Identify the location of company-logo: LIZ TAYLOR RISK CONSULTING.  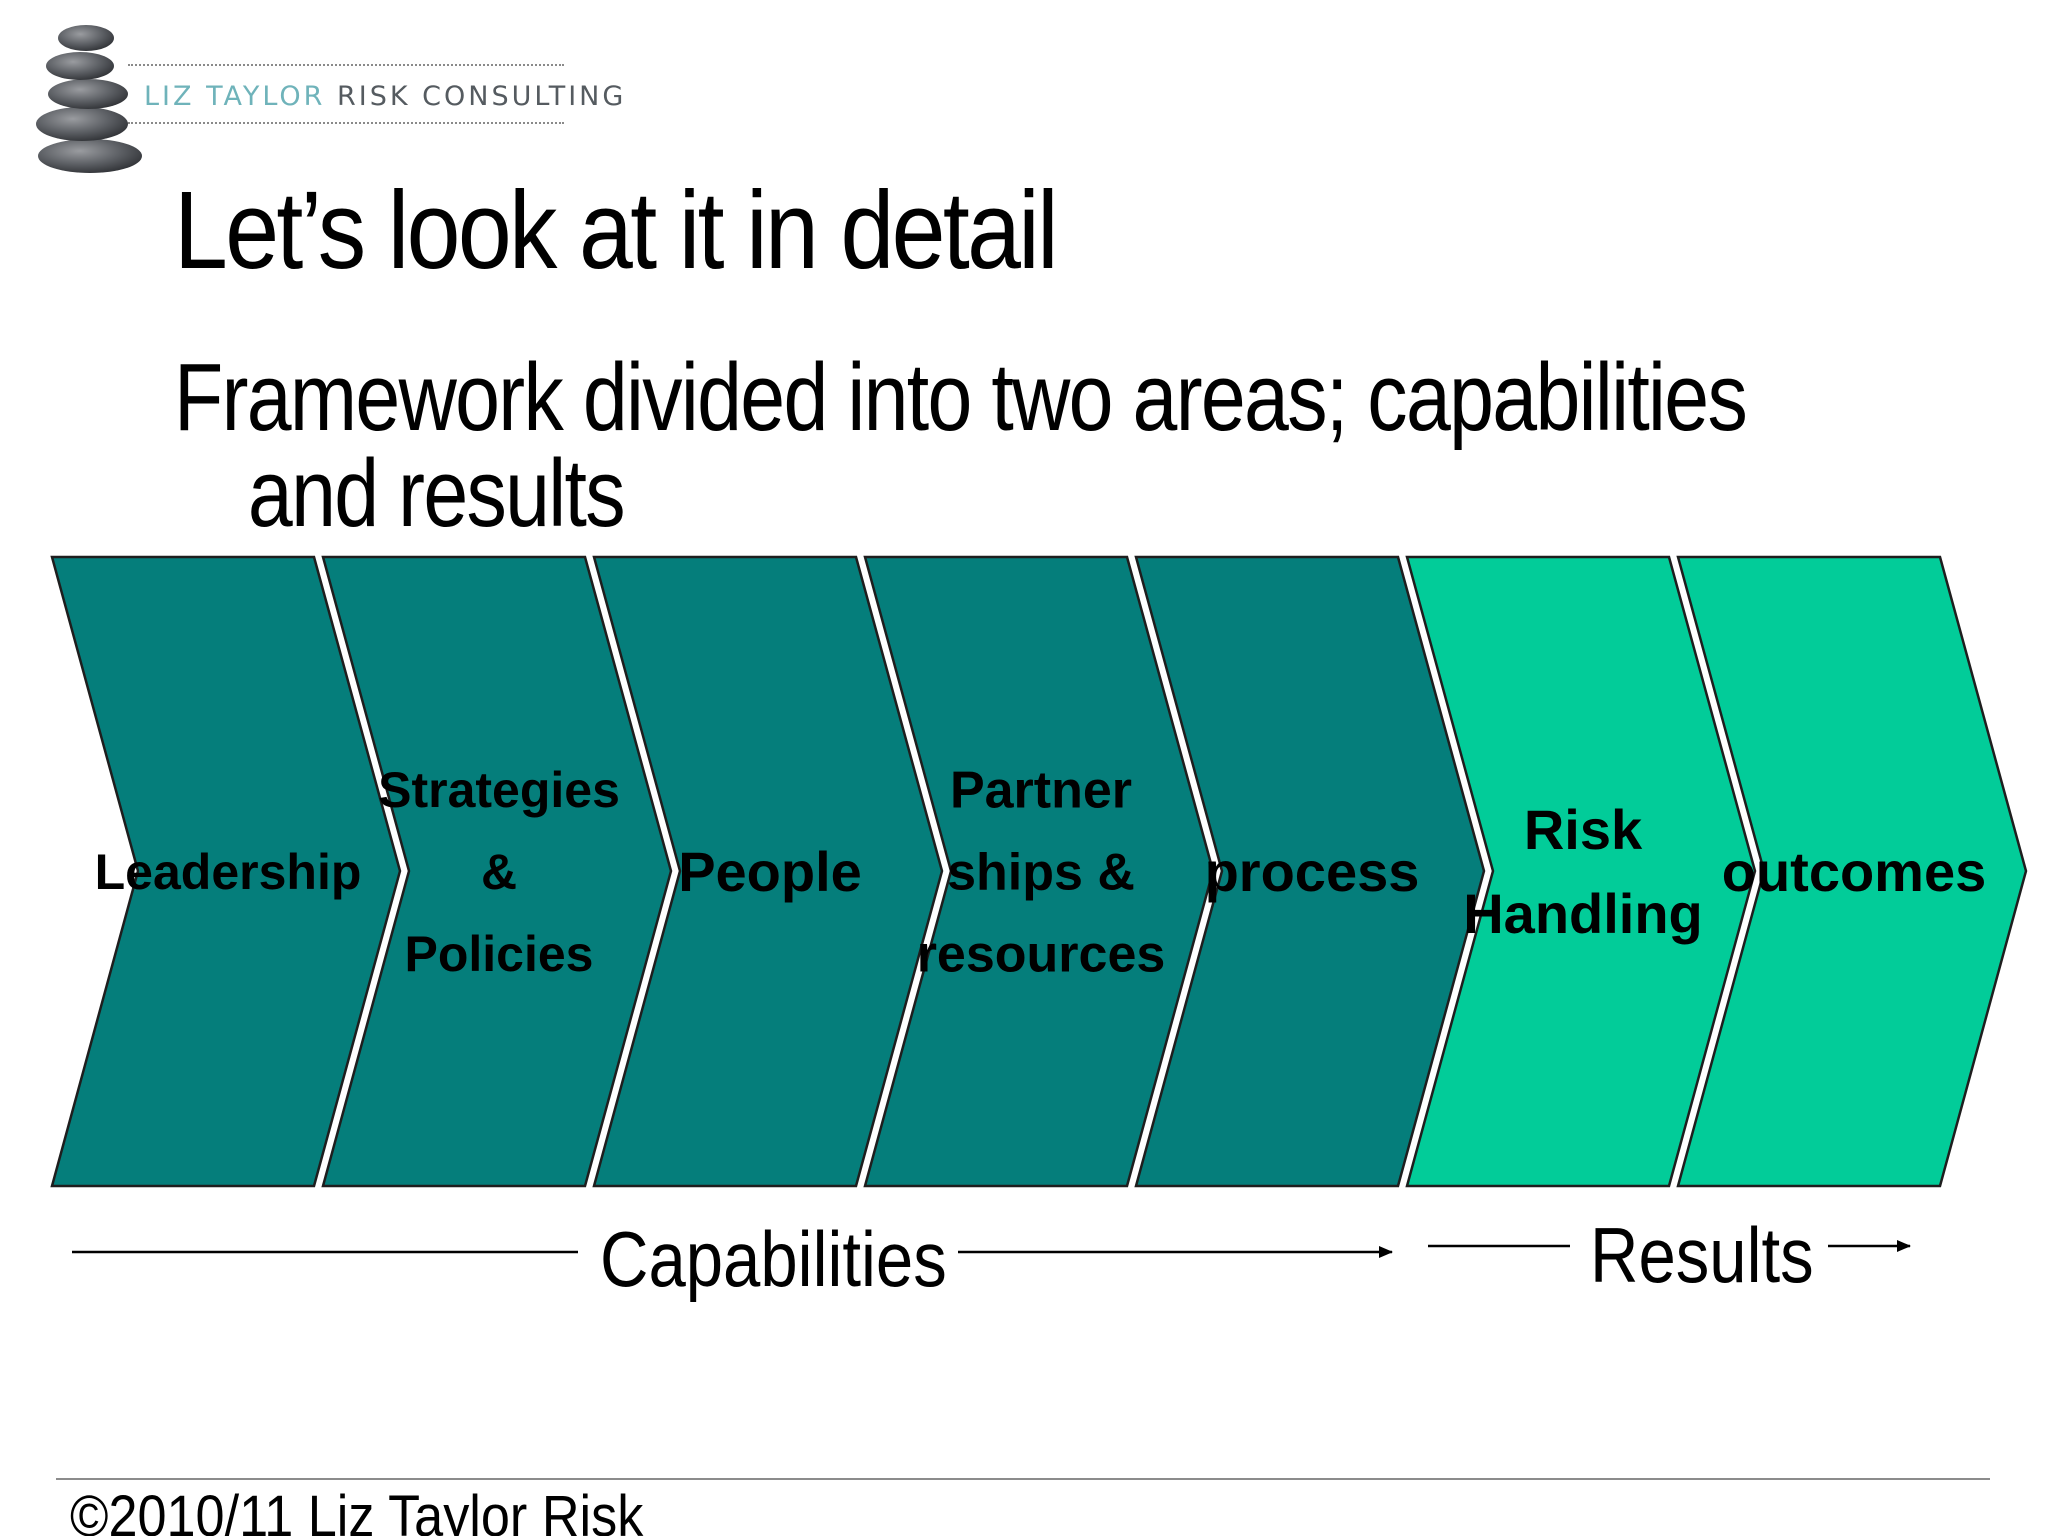
(323, 94).